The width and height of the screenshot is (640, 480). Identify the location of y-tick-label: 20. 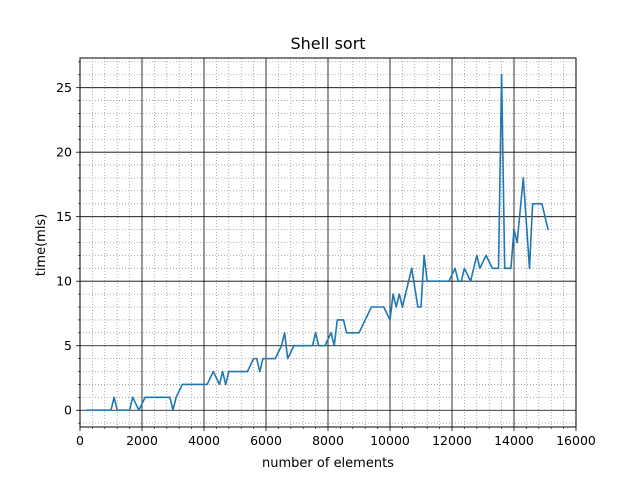
(64, 152).